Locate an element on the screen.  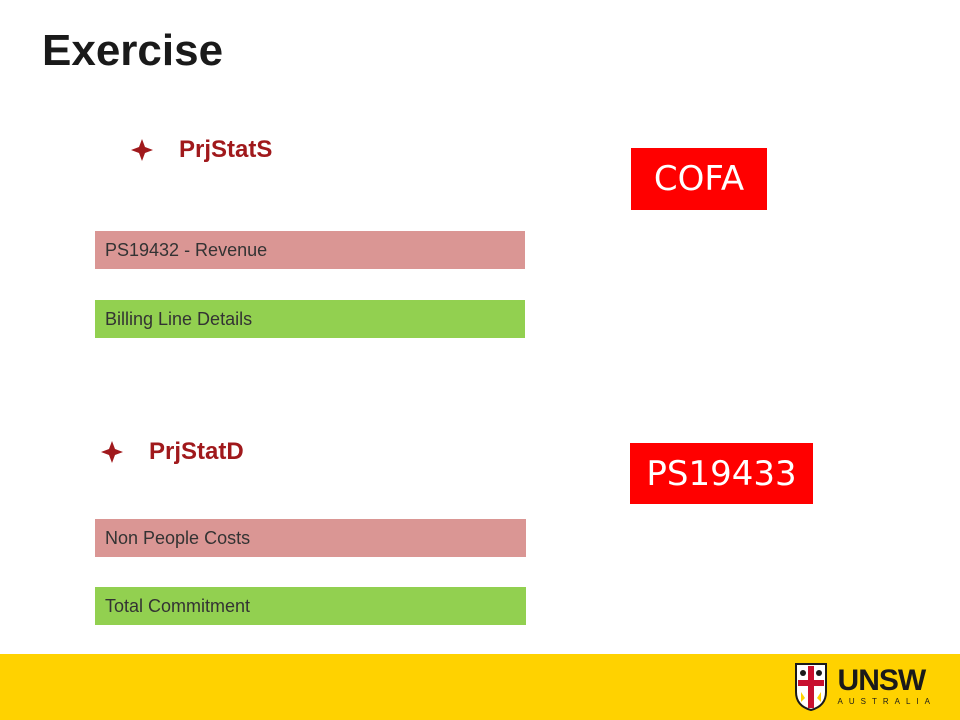
slide-title: Exercise is located at coordinates (133, 50).